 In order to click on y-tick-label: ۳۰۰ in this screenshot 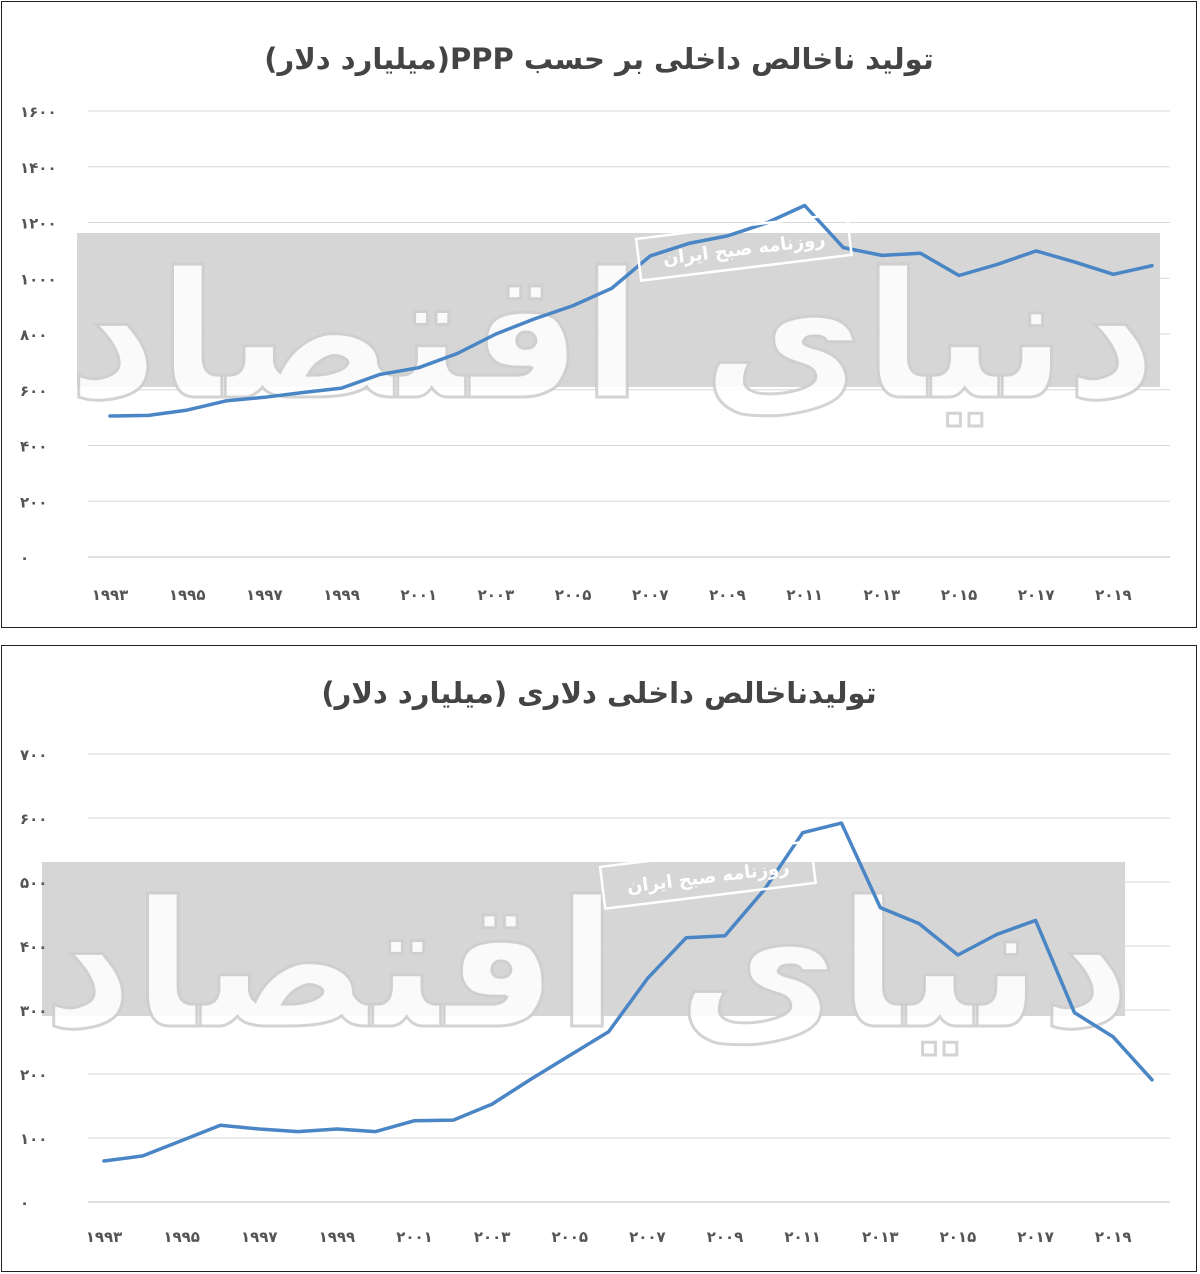, I will do `click(33, 1011)`.